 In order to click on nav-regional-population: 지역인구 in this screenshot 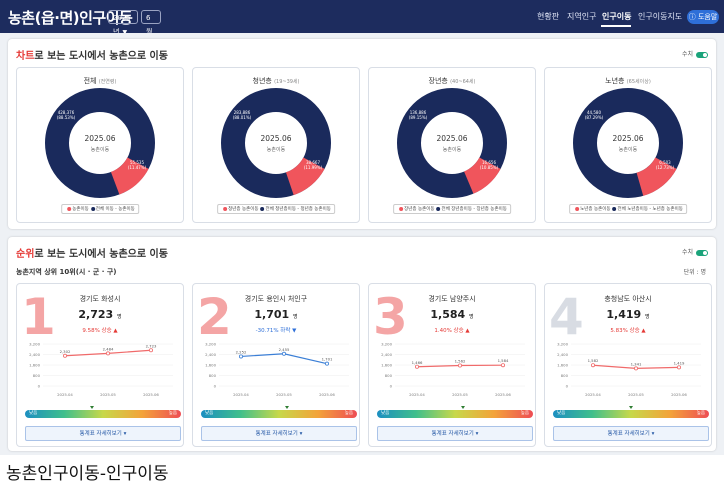, I will do `click(582, 16)`.